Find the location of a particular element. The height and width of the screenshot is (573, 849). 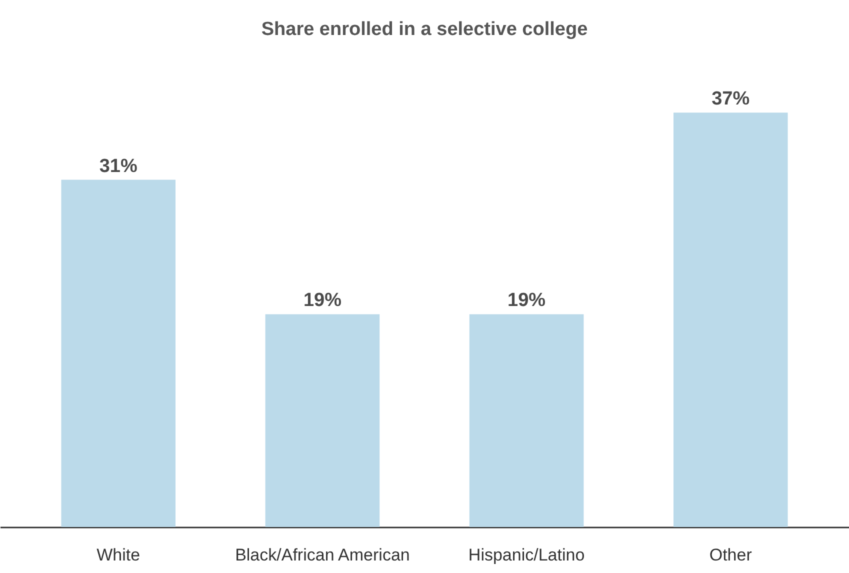

x-tick-label: Black/African American is located at coordinates (322, 555).